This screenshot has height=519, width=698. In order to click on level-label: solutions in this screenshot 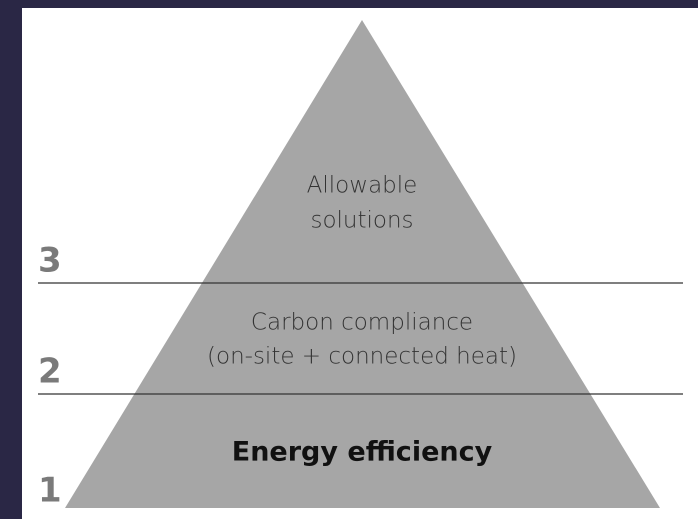, I will do `click(361, 221)`.